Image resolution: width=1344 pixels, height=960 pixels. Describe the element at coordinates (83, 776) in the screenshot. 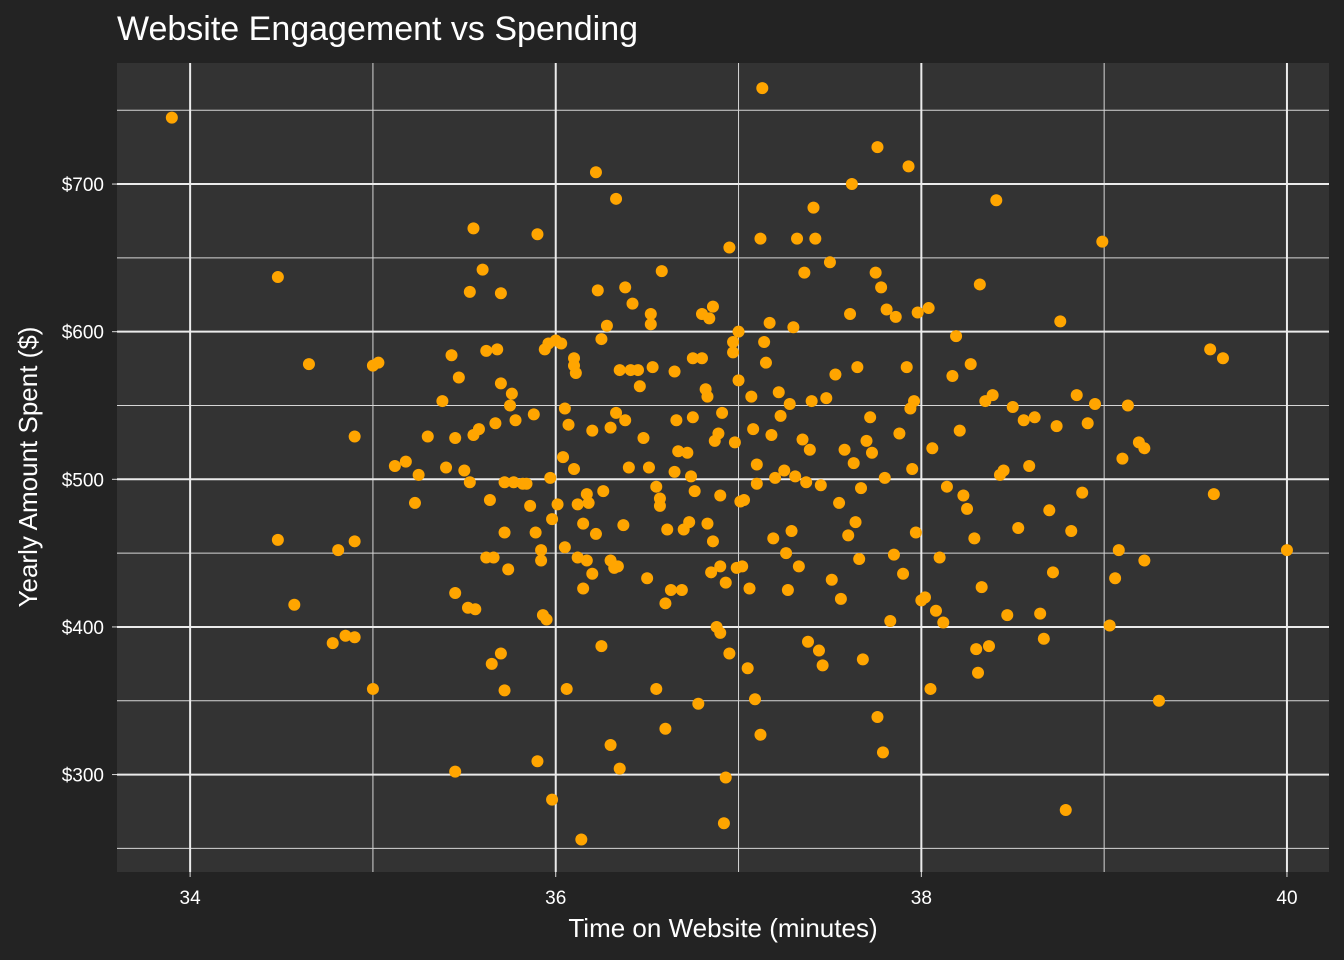

I see `y-tick-label: $300` at that location.